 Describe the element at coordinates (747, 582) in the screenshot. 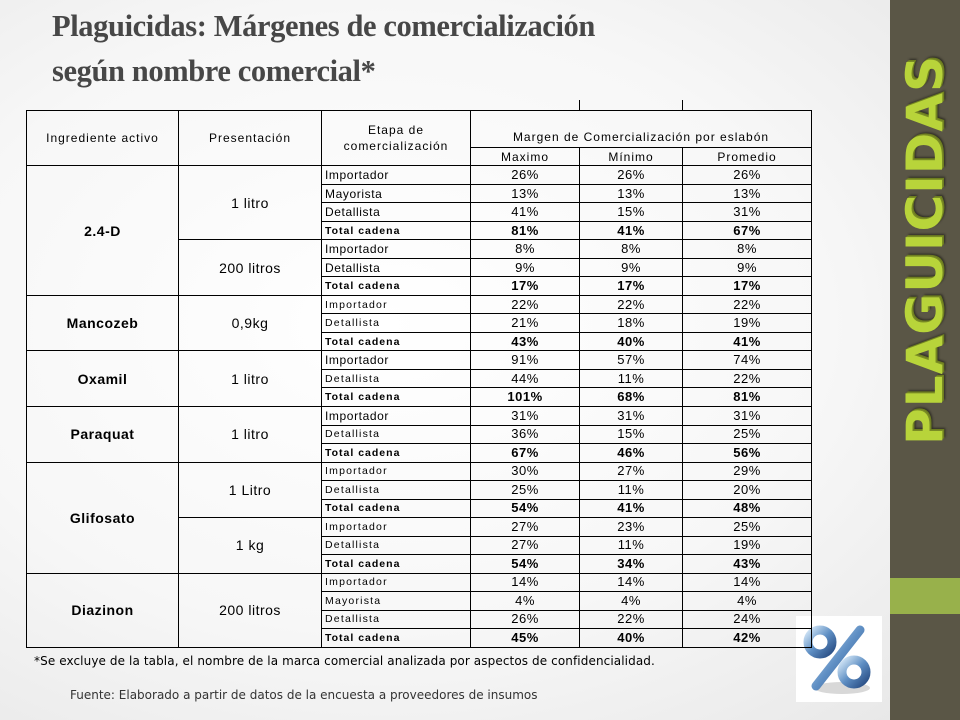

I see `promedio-cell: 14%` at that location.